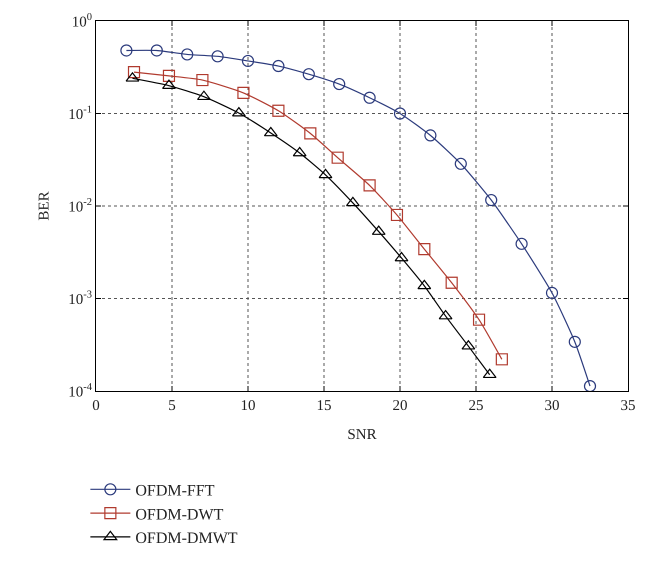 The image size is (659, 566). I want to click on x-tick-label: 15, so click(324, 406).